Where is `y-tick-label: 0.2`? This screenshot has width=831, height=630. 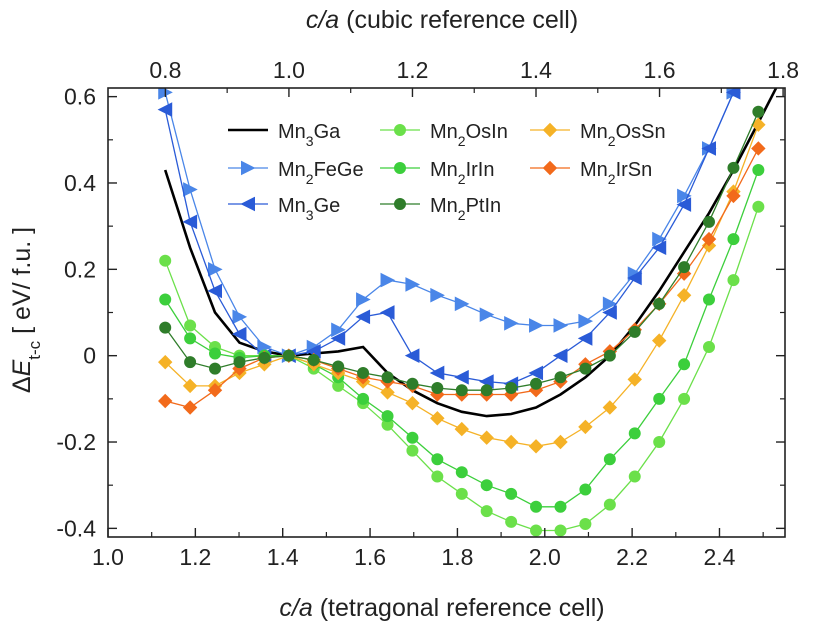 y-tick-label: 0.2 is located at coordinates (80, 269).